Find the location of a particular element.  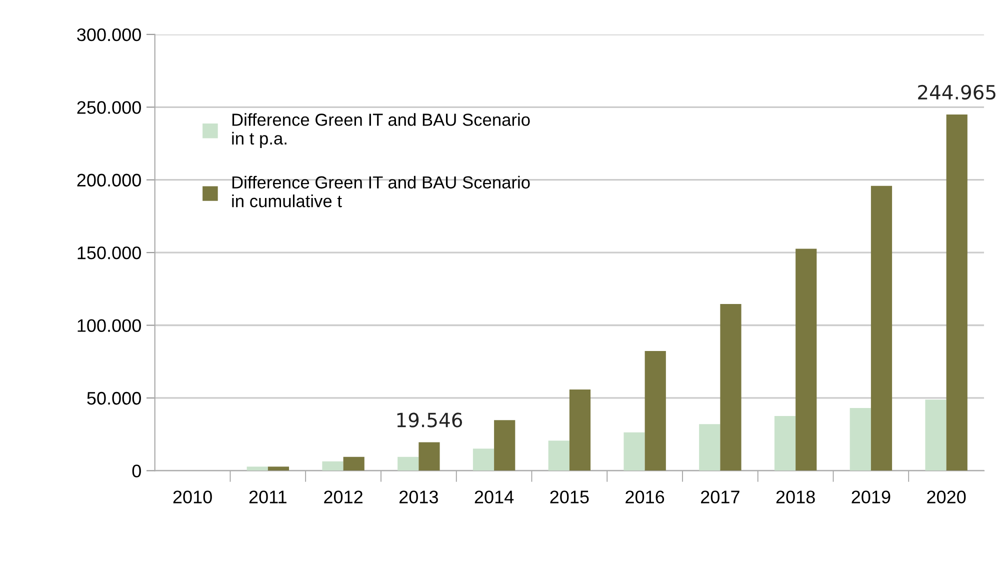

legend-label: Difference Green IT and BAU Scenario in t p.a. is located at coordinates (381, 130).